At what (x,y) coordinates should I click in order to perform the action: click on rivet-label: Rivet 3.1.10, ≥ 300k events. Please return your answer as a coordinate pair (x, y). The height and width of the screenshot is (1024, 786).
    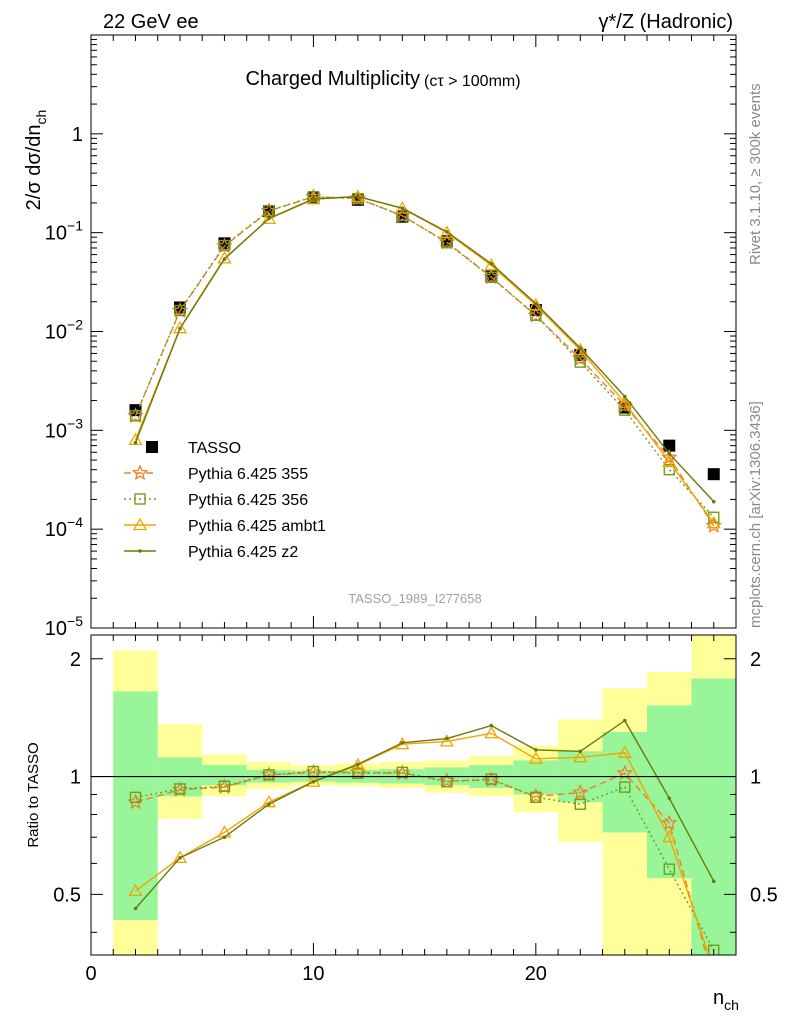
    Looking at the image, I should click on (755, 174).